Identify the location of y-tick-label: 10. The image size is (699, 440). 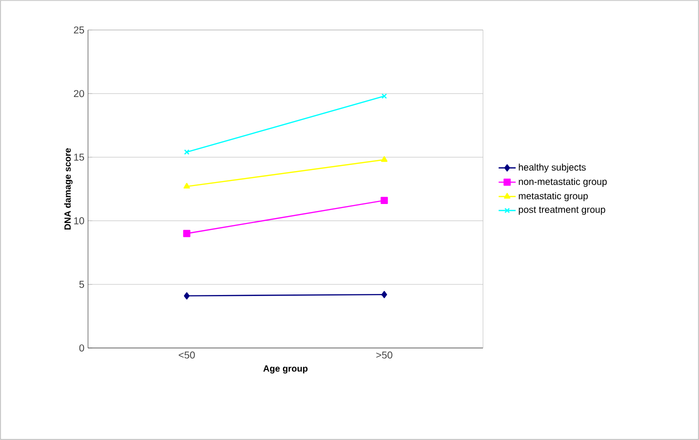
(79, 220).